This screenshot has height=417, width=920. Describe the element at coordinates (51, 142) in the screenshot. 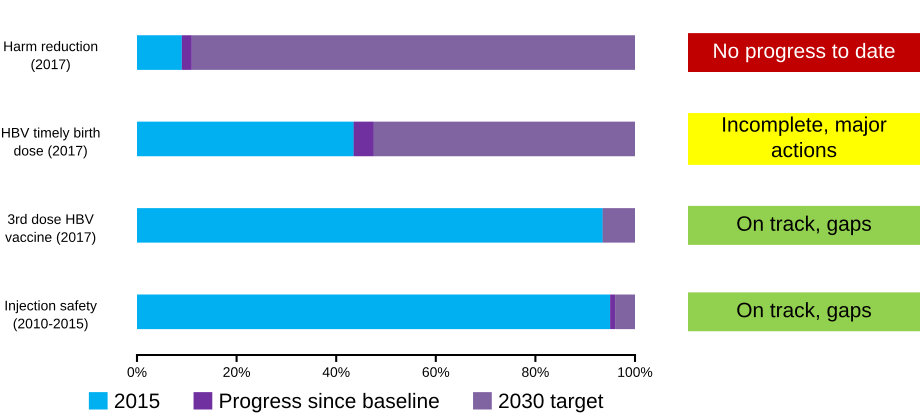

I see `y-tick-label: HBV timely birth dose (2017)` at that location.